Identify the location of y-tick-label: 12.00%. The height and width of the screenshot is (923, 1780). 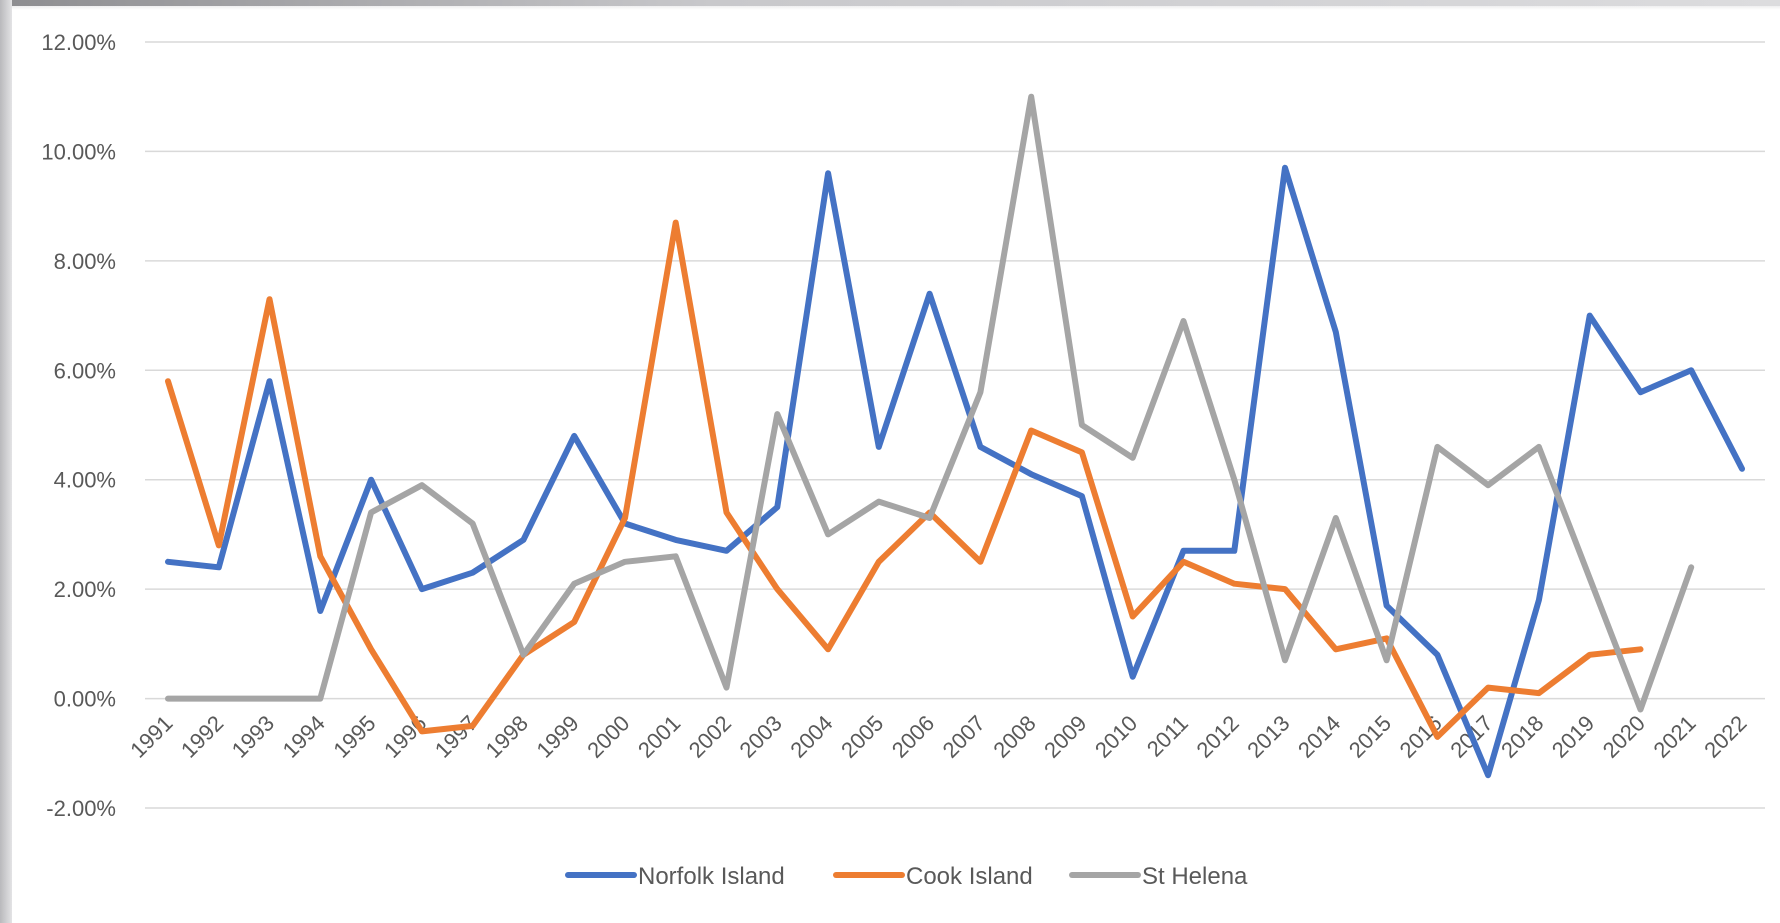
(78, 42).